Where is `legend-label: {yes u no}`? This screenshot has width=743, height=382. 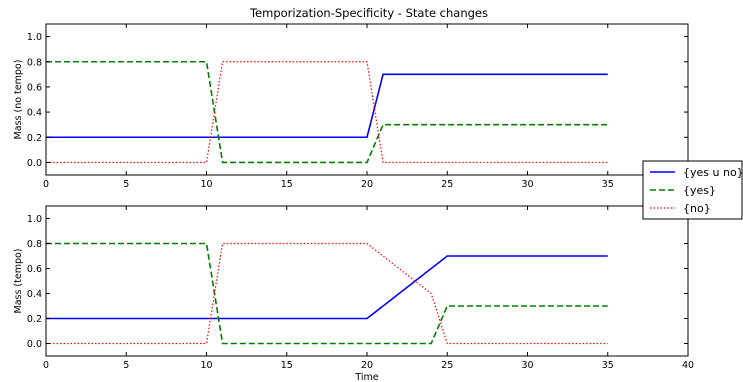 legend-label: {yes u no} is located at coordinates (713, 172).